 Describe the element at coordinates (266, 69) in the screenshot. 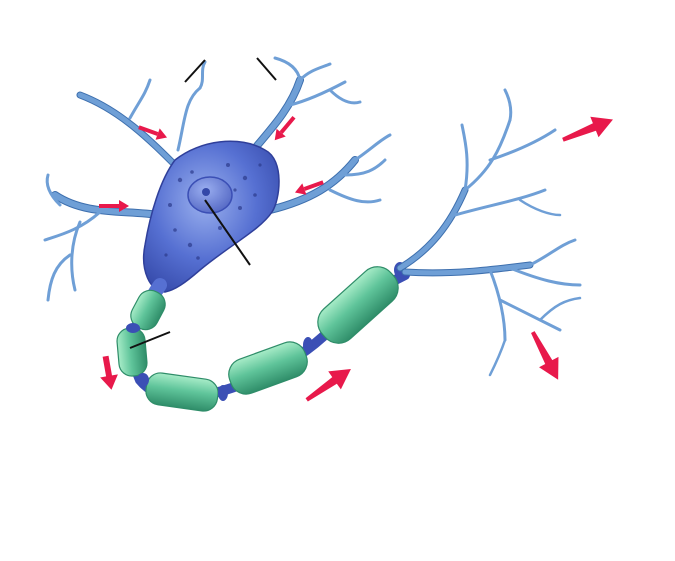

I see `leader-line-dendrite-right` at that location.